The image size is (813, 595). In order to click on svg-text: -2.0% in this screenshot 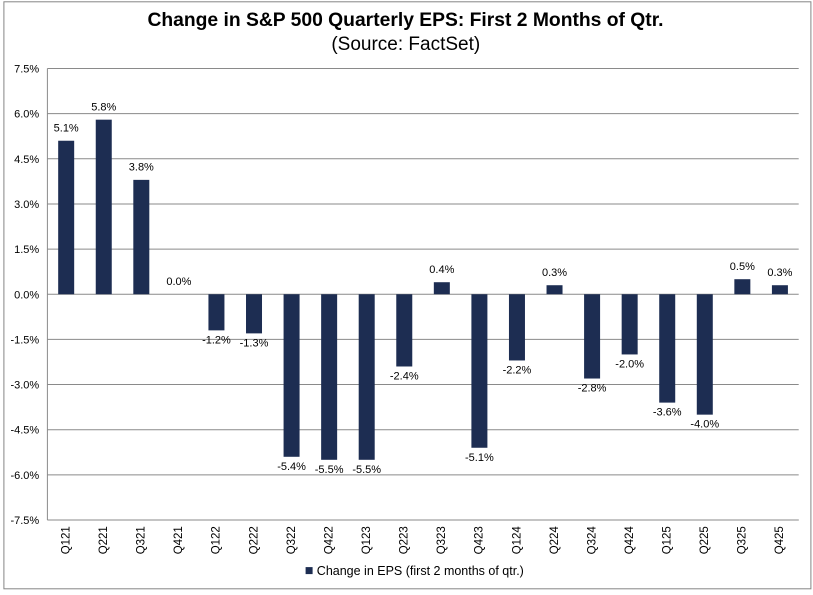, I will do `click(629, 364)`.